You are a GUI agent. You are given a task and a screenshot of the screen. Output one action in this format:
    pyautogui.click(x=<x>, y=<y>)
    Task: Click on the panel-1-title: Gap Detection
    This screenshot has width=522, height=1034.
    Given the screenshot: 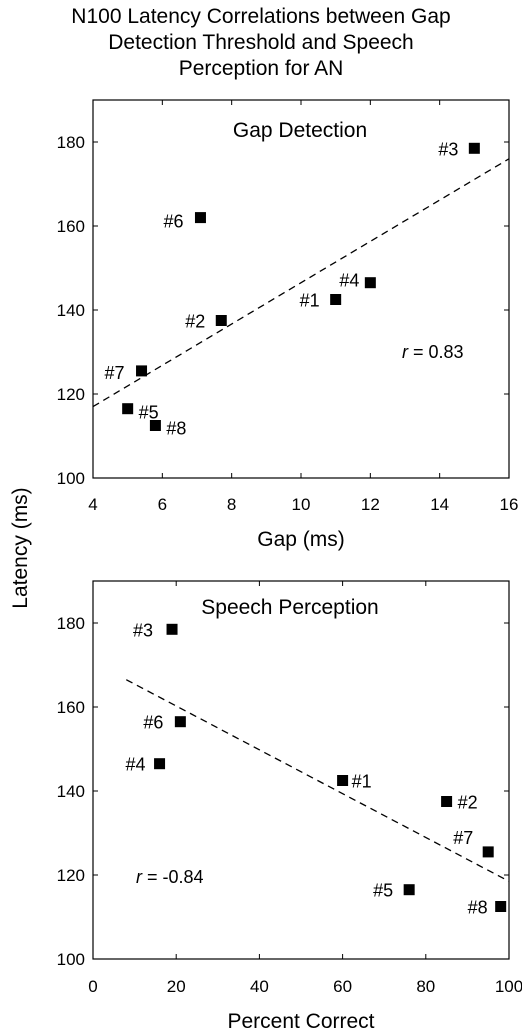 What is the action you would take?
    pyautogui.click(x=300, y=130)
    